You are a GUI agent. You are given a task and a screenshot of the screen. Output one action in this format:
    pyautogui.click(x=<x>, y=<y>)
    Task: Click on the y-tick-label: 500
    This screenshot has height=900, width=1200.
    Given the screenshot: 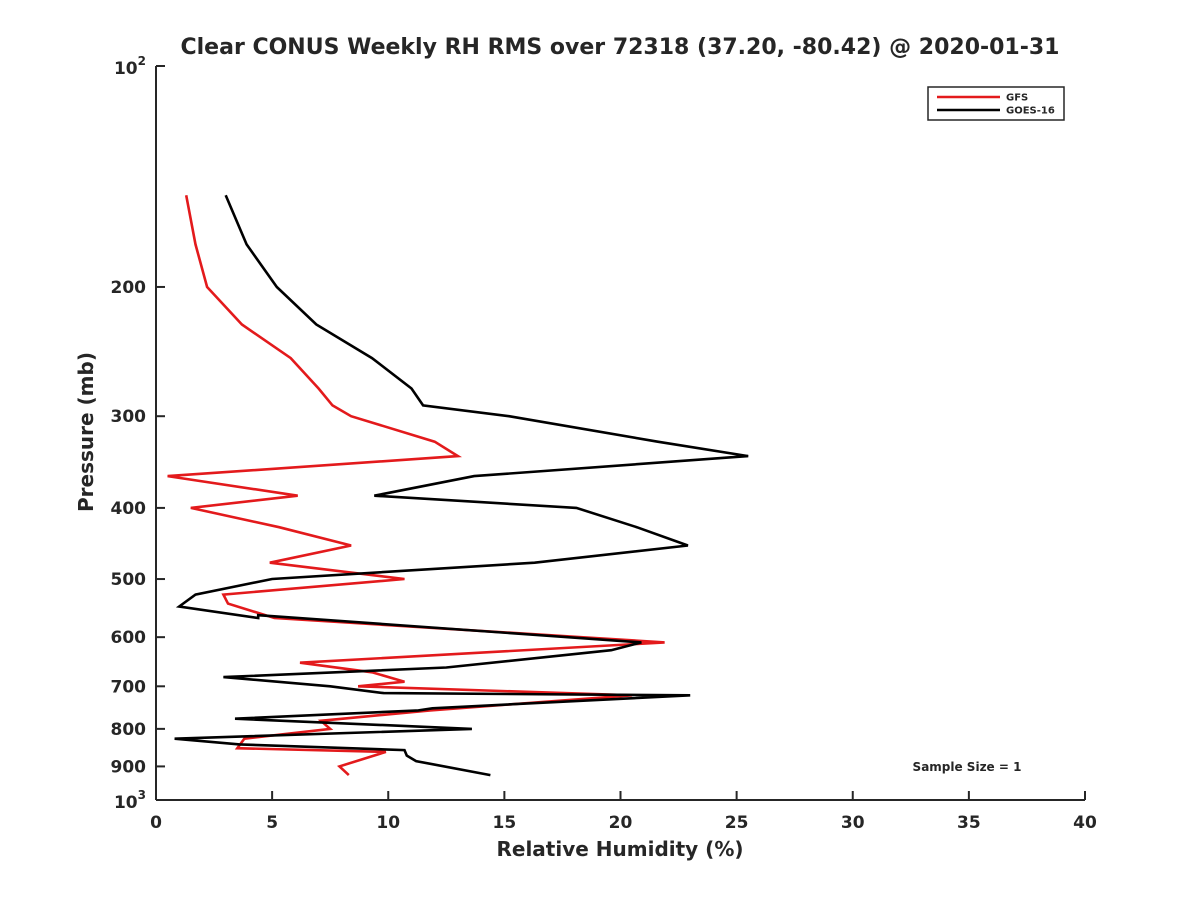 What is the action you would take?
    pyautogui.click(x=129, y=580)
    